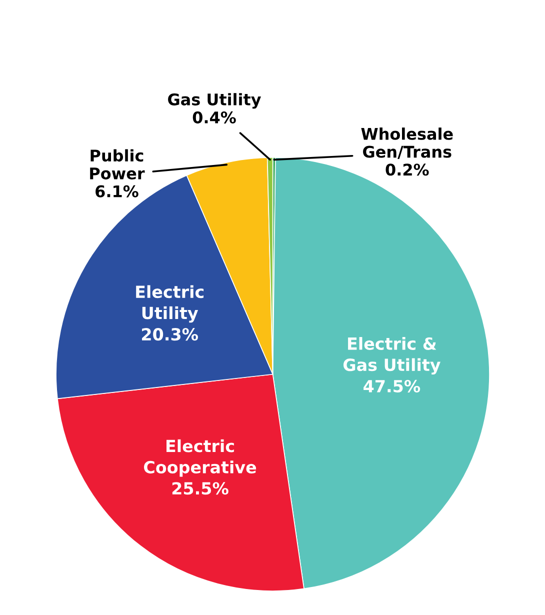 This screenshot has height=615, width=545. What do you see at coordinates (200, 488) in the screenshot?
I see `data-label: 25.5%` at bounding box center [200, 488].